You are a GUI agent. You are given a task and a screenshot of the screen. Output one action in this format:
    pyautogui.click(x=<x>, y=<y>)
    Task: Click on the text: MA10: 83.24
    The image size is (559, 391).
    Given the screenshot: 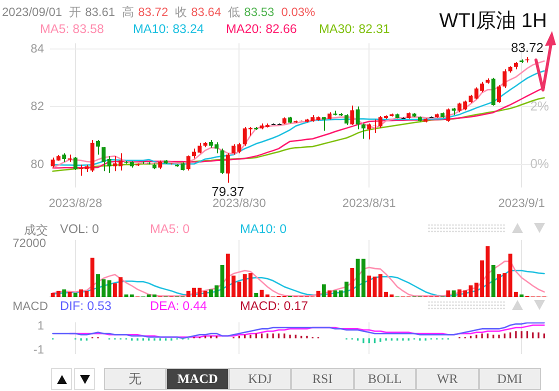 What is the action you would take?
    pyautogui.click(x=169, y=29)
    